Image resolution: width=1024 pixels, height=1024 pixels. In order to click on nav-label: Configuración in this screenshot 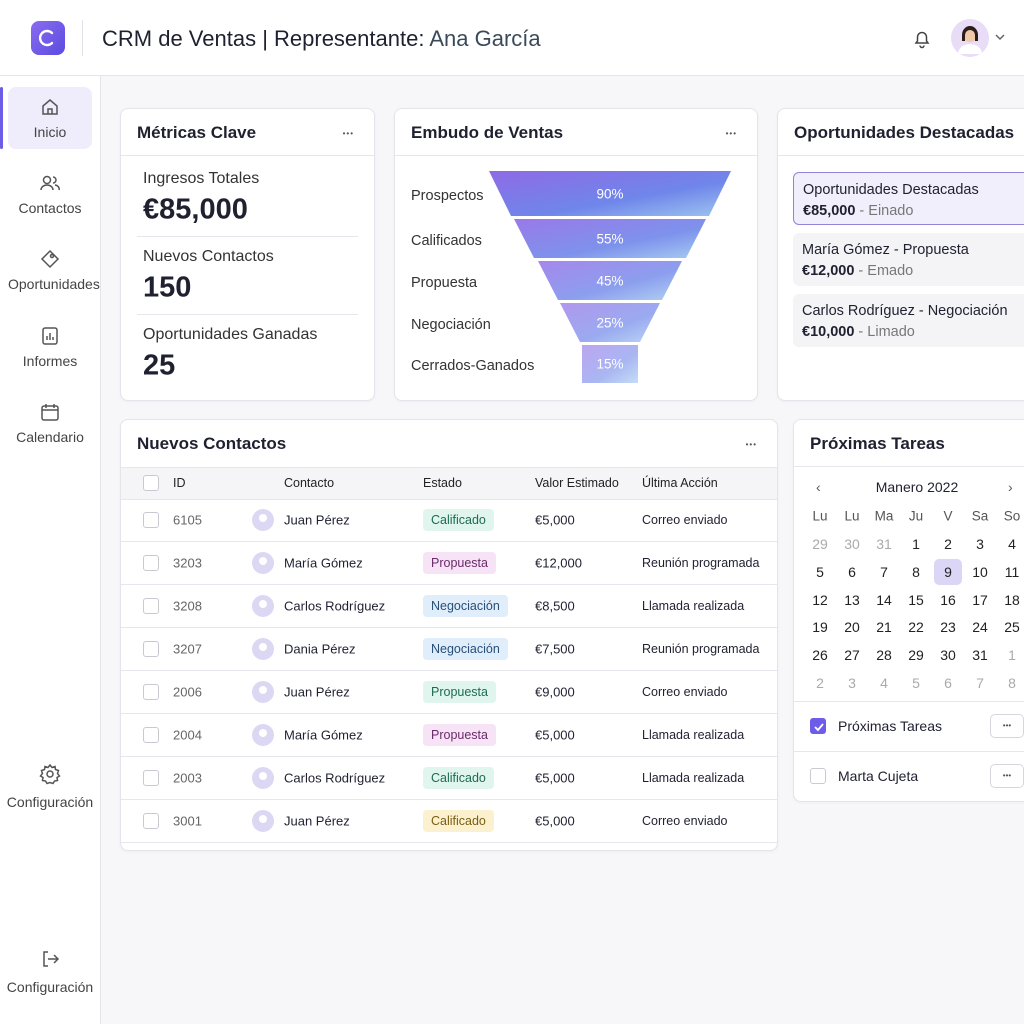, I will do `click(50, 987)`.